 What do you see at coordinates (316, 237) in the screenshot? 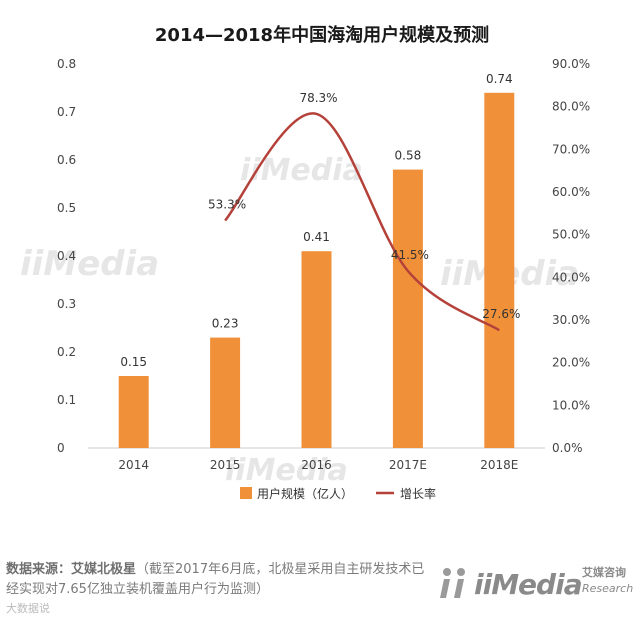
I see `bar-data-label: 0.41` at bounding box center [316, 237].